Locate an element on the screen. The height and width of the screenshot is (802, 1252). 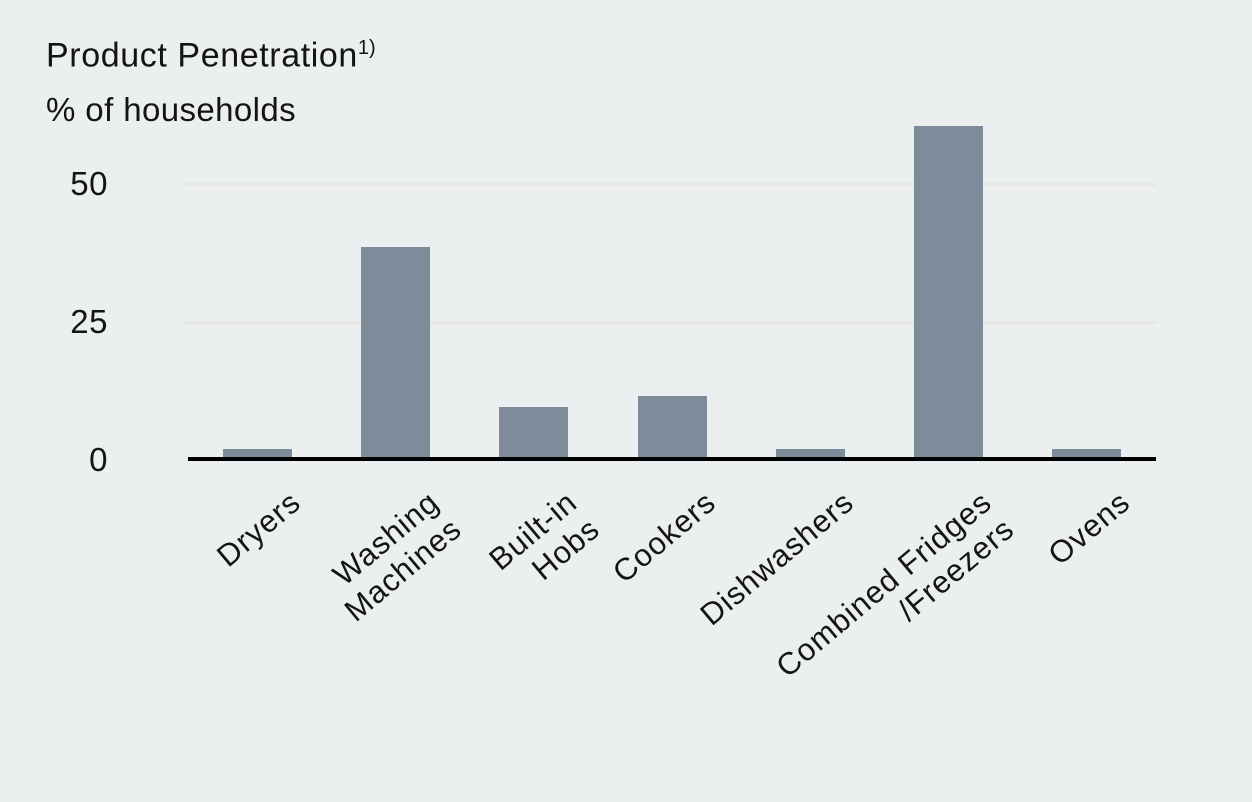
x-label-dryers: Dryers is located at coordinates (258, 529).